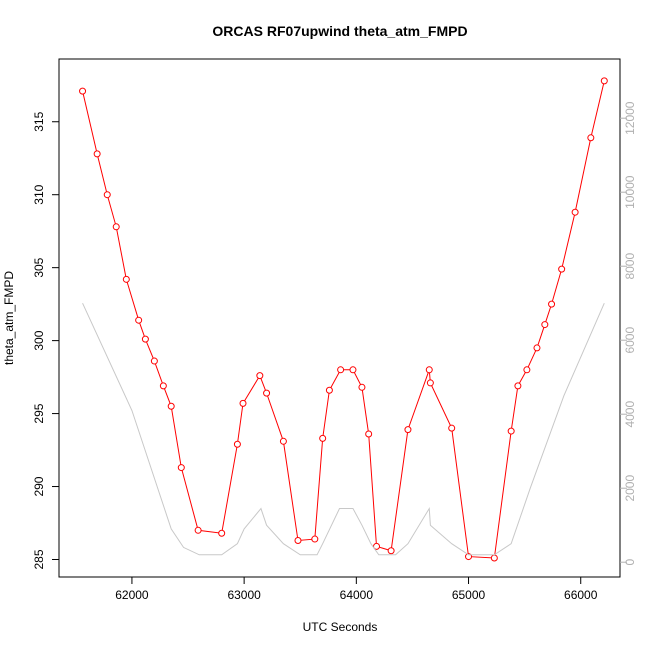  What do you see at coordinates (244, 595) in the screenshot?
I see `x-tick-label: 63000` at bounding box center [244, 595].